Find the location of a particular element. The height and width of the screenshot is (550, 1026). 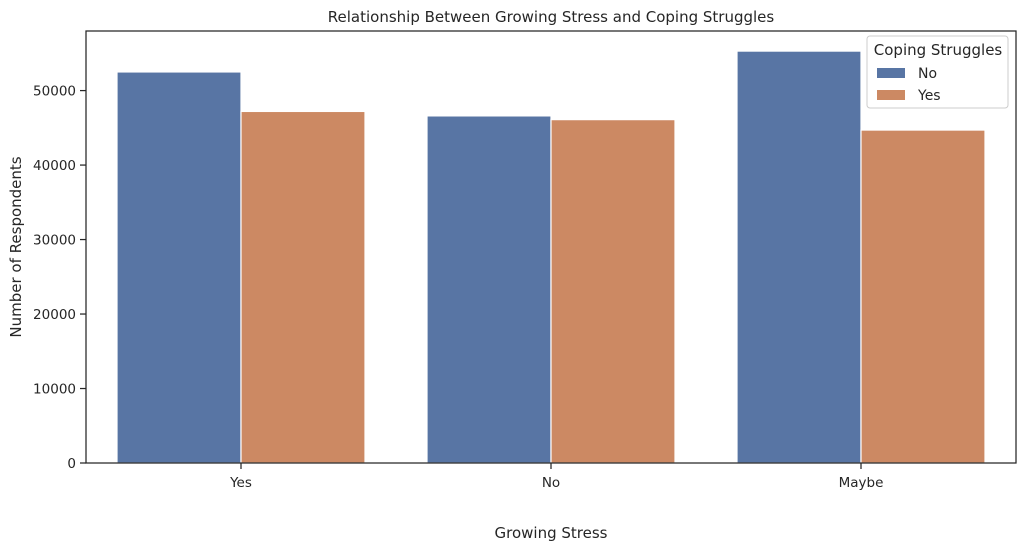

bar-maybe-yes is located at coordinates (923, 296).